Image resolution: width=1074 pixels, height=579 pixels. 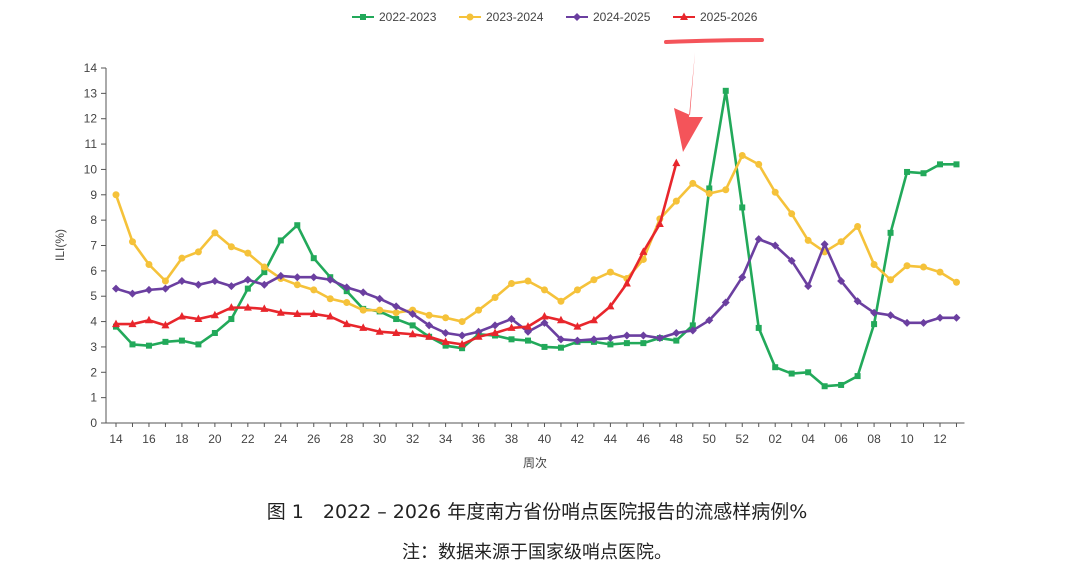 What do you see at coordinates (545, 439) in the screenshot?
I see `x-tick-label: 40` at bounding box center [545, 439].